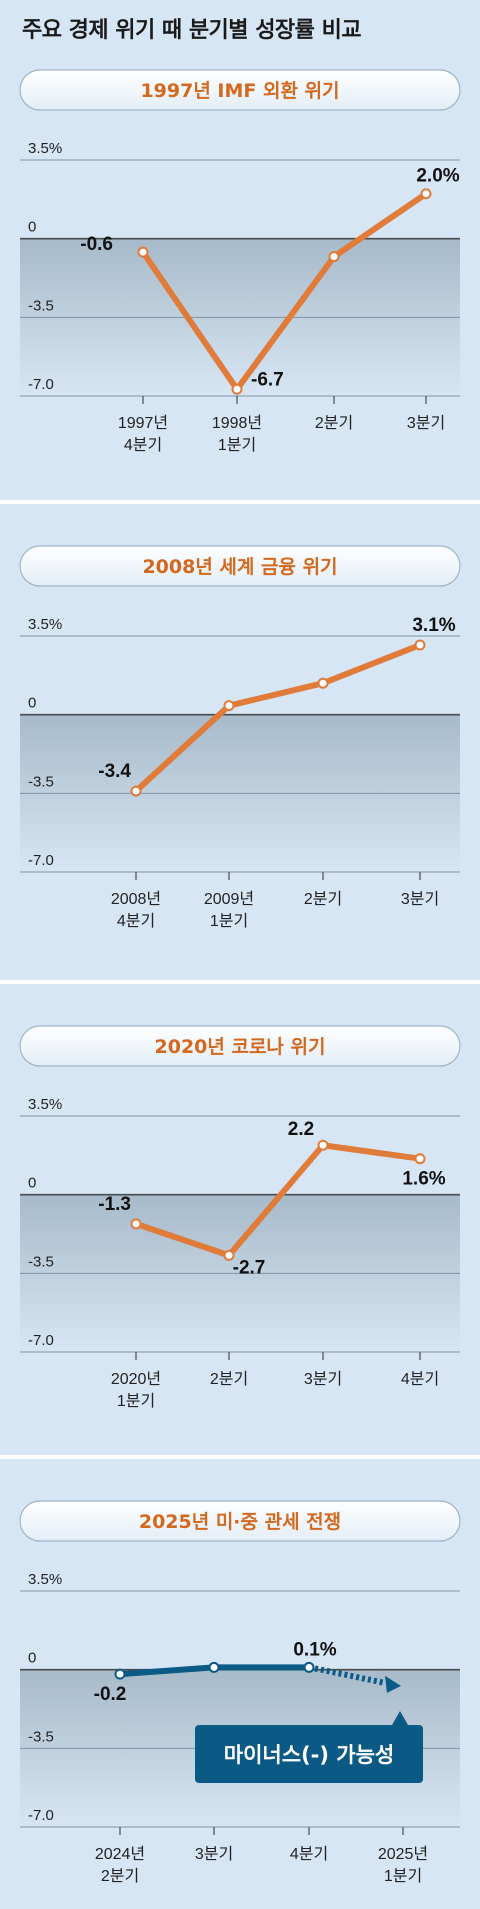 This screenshot has width=480, height=1909. Describe the element at coordinates (433, 625) in the screenshot. I see `data-label: 3.1%` at that location.